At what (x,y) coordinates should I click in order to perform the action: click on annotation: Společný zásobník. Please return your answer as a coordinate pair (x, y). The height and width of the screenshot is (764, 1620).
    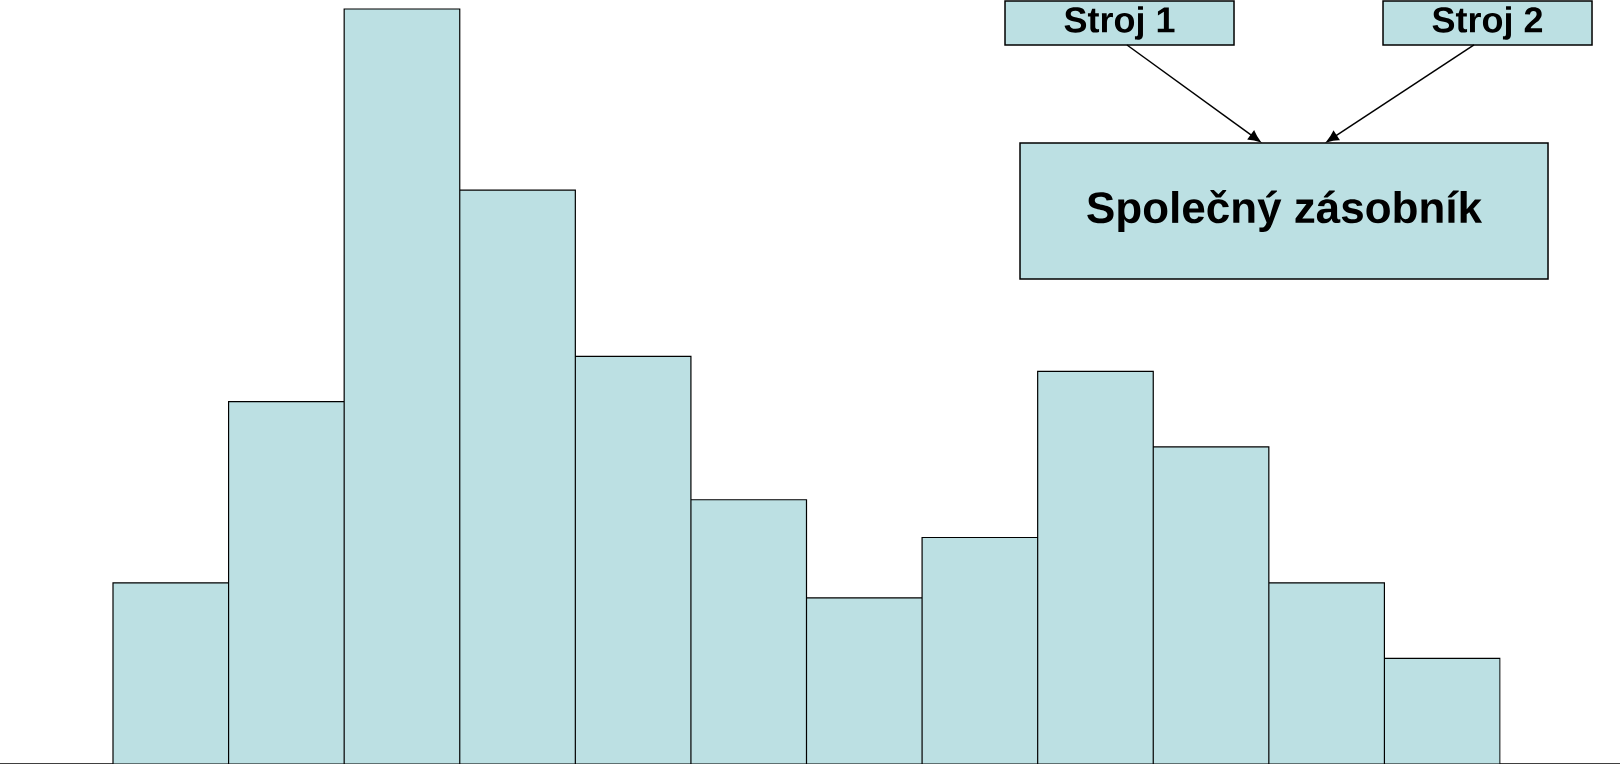
    Looking at the image, I should click on (1285, 211).